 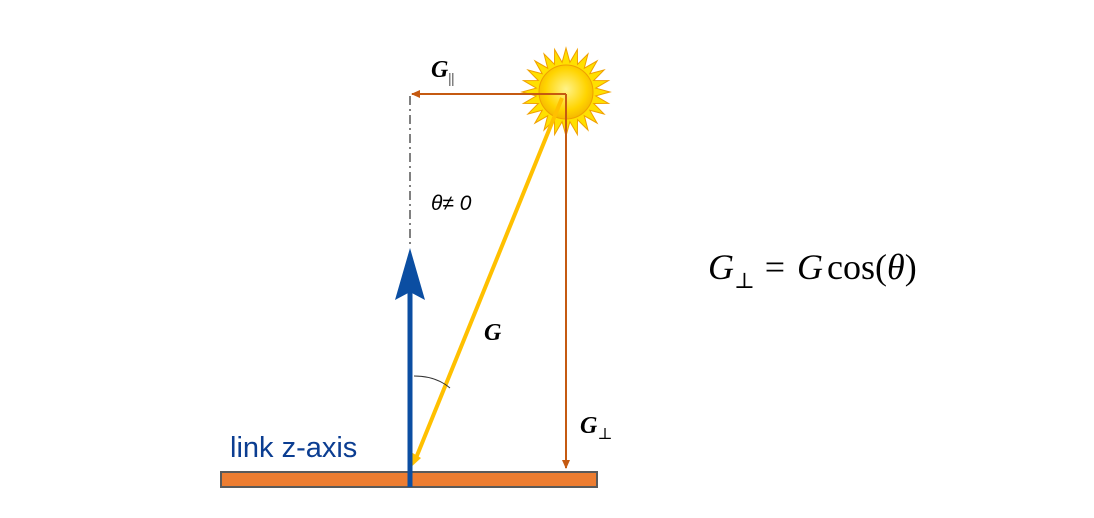 I want to click on link-z-axis-arrowhead, so click(x=410, y=274).